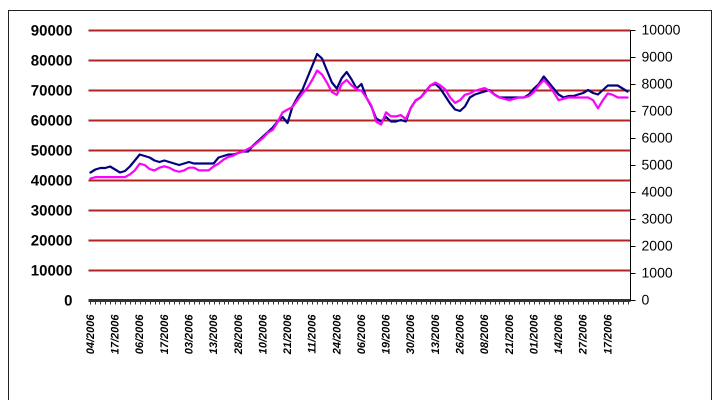 The width and height of the screenshot is (720, 400). What do you see at coordinates (51, 121) in the screenshot?
I see `y-tick-label: 60000` at bounding box center [51, 121].